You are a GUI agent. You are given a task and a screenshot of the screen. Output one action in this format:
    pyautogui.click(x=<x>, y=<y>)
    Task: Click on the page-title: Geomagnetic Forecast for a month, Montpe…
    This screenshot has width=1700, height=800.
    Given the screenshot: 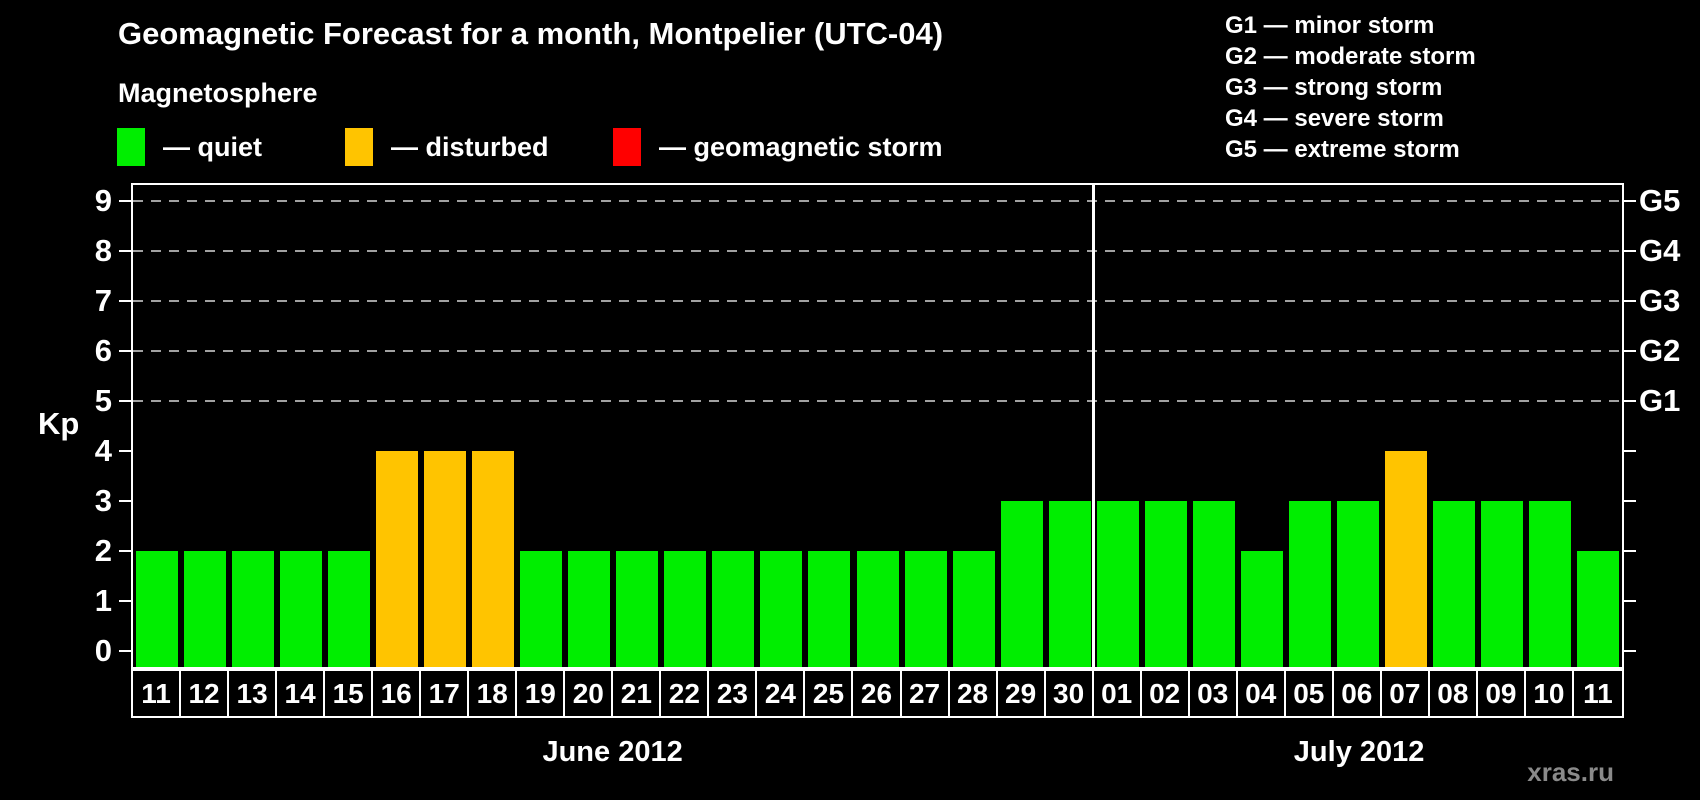 What is the action you would take?
    pyautogui.click(x=531, y=33)
    